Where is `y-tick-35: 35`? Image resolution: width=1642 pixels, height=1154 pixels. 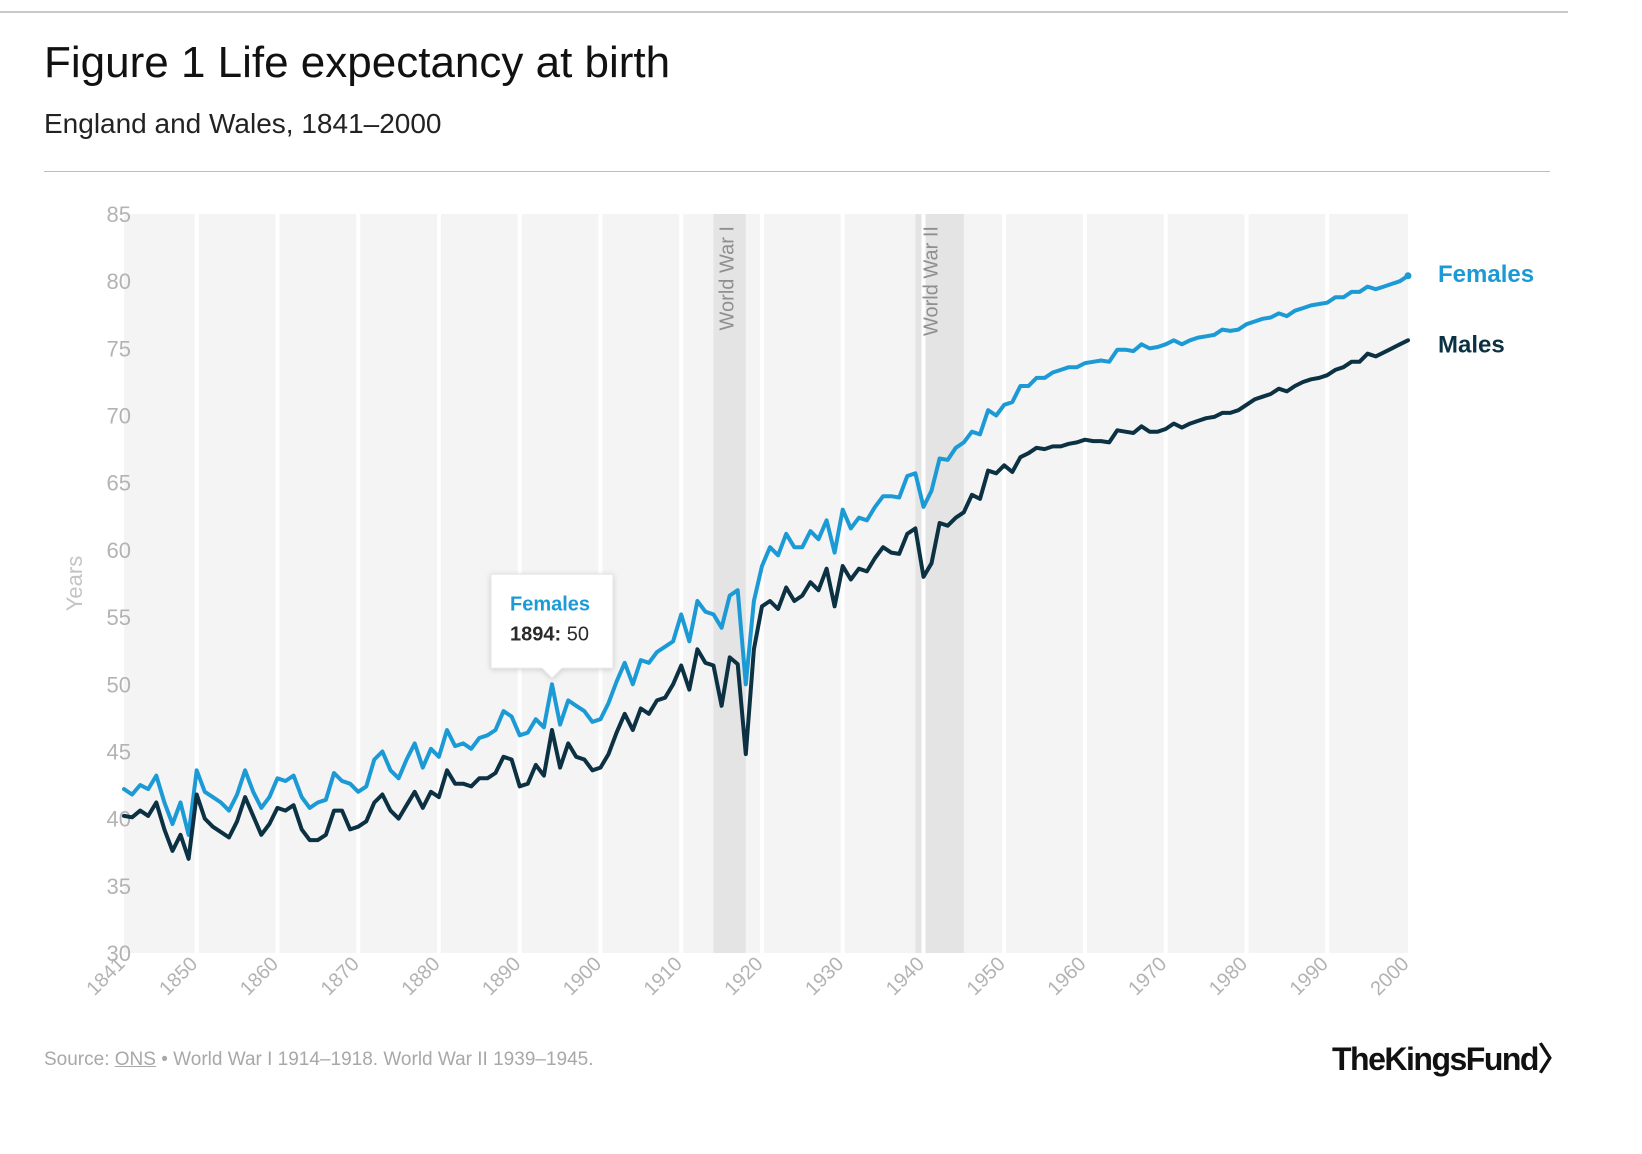 y-tick-35: 35 is located at coordinates (119, 886).